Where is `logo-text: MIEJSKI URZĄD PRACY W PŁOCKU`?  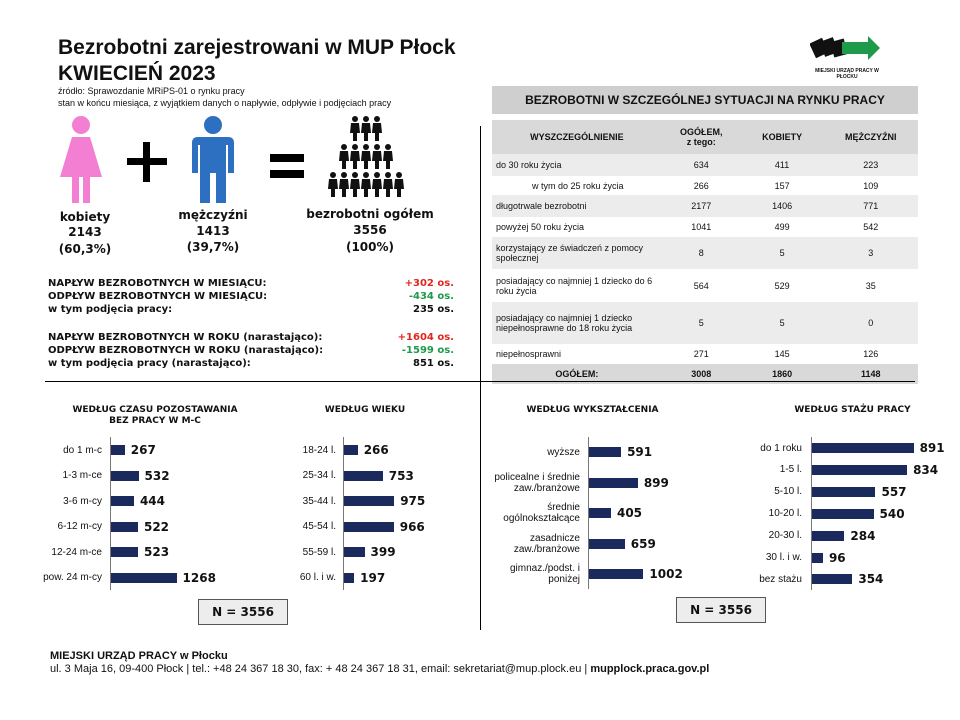
logo-text: MIEJSKI URZĄD PRACY W PŁOCKU is located at coordinates (847, 74).